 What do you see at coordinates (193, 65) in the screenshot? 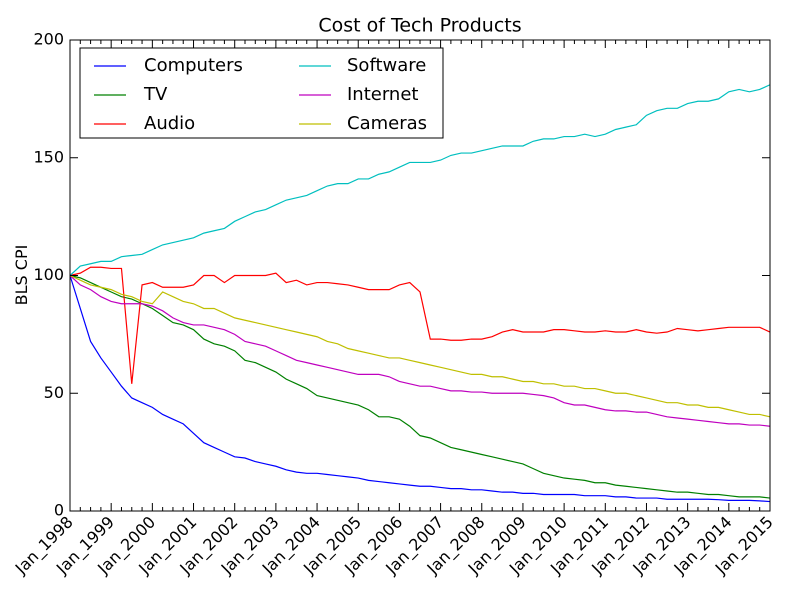
I see `legend-label: Computers` at bounding box center [193, 65].